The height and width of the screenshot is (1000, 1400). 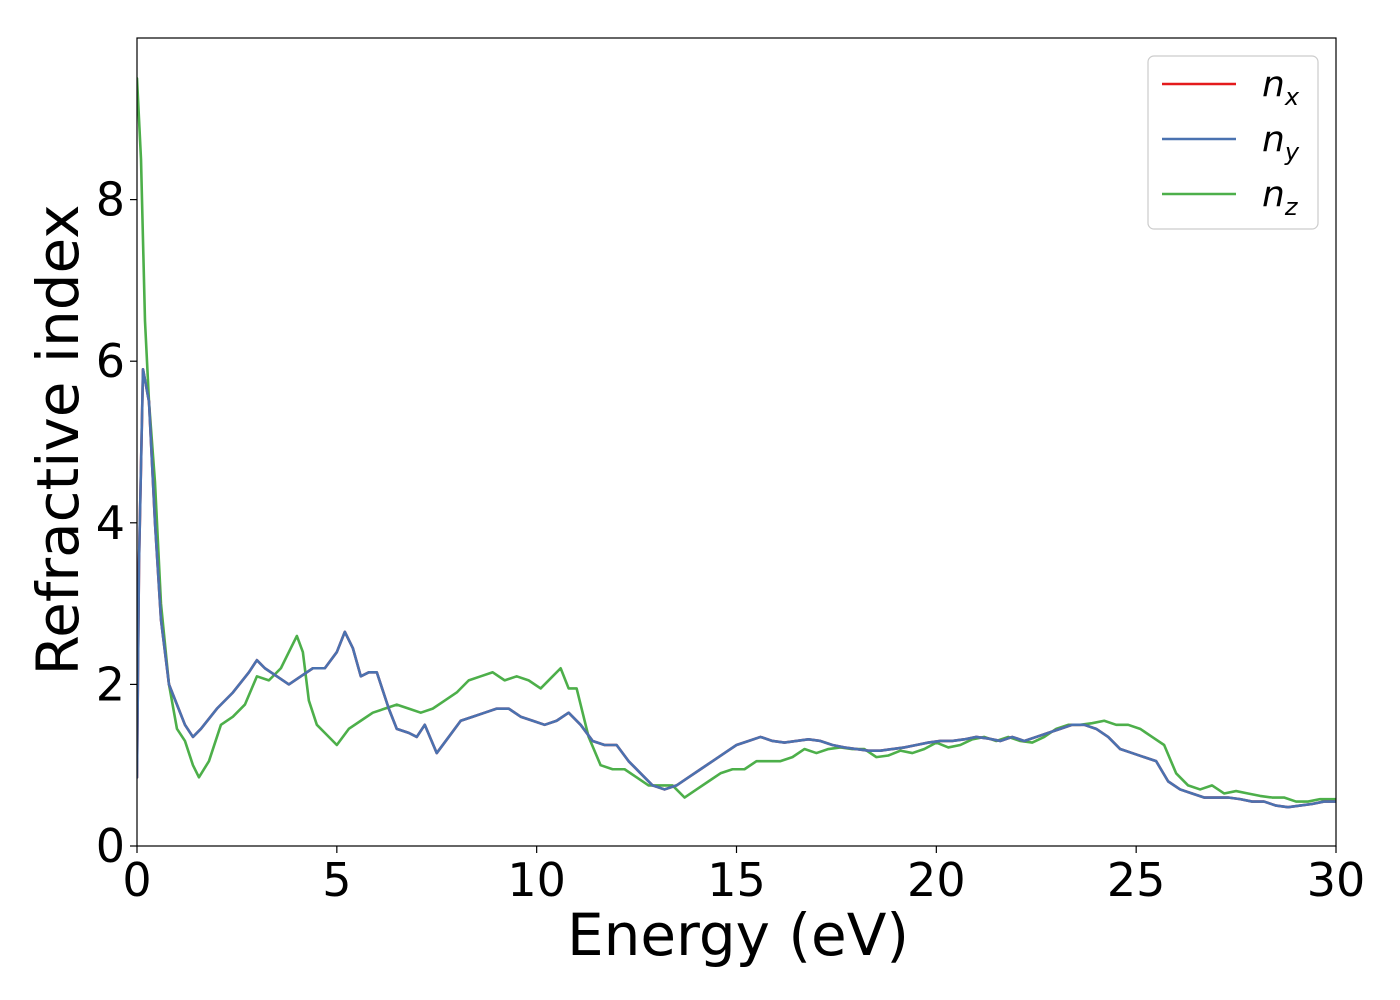 What do you see at coordinates (1233, 142) in the screenshot?
I see `legend-box` at bounding box center [1233, 142].